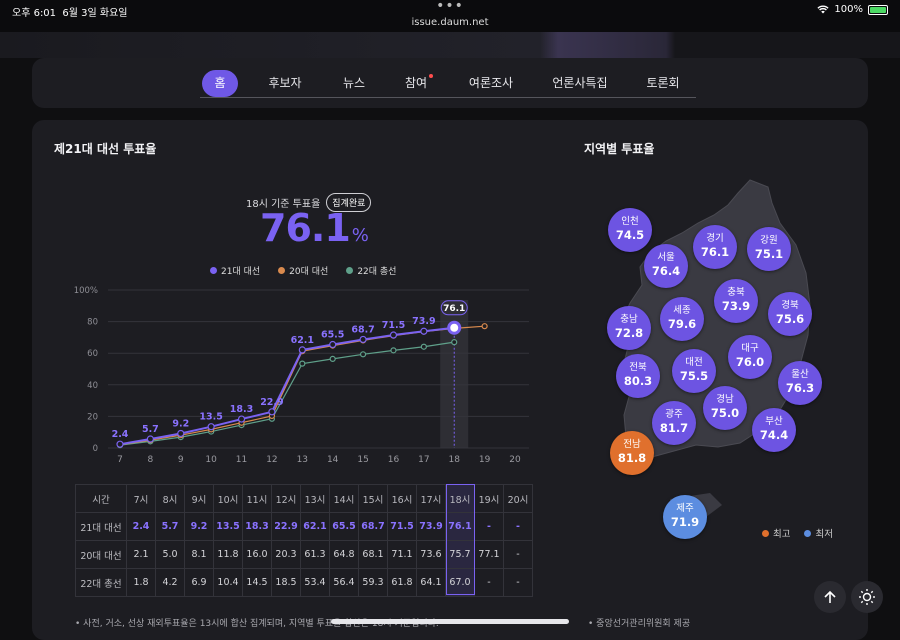 The height and width of the screenshot is (640, 900). Describe the element at coordinates (402, 526) in the screenshot. I see `table-cell: 71.5` at that location.